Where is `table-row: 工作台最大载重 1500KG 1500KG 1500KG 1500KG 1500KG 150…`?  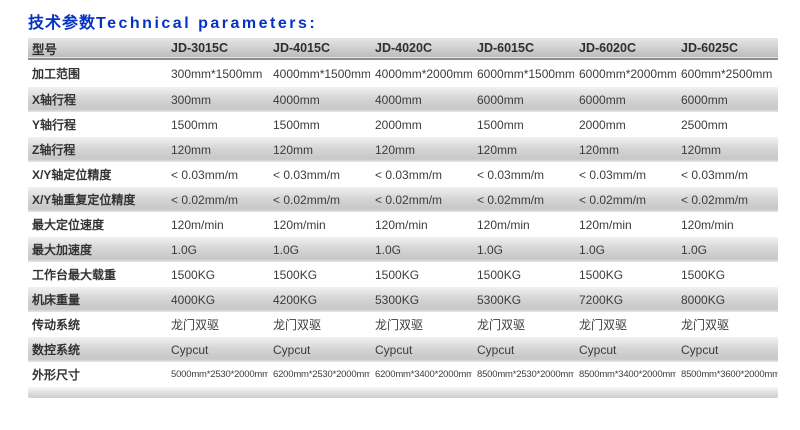
table-row: 工作台最大载重 1500KG 1500KG 1500KG 1500KG 1500KG 150… is located at coordinates (403, 274).